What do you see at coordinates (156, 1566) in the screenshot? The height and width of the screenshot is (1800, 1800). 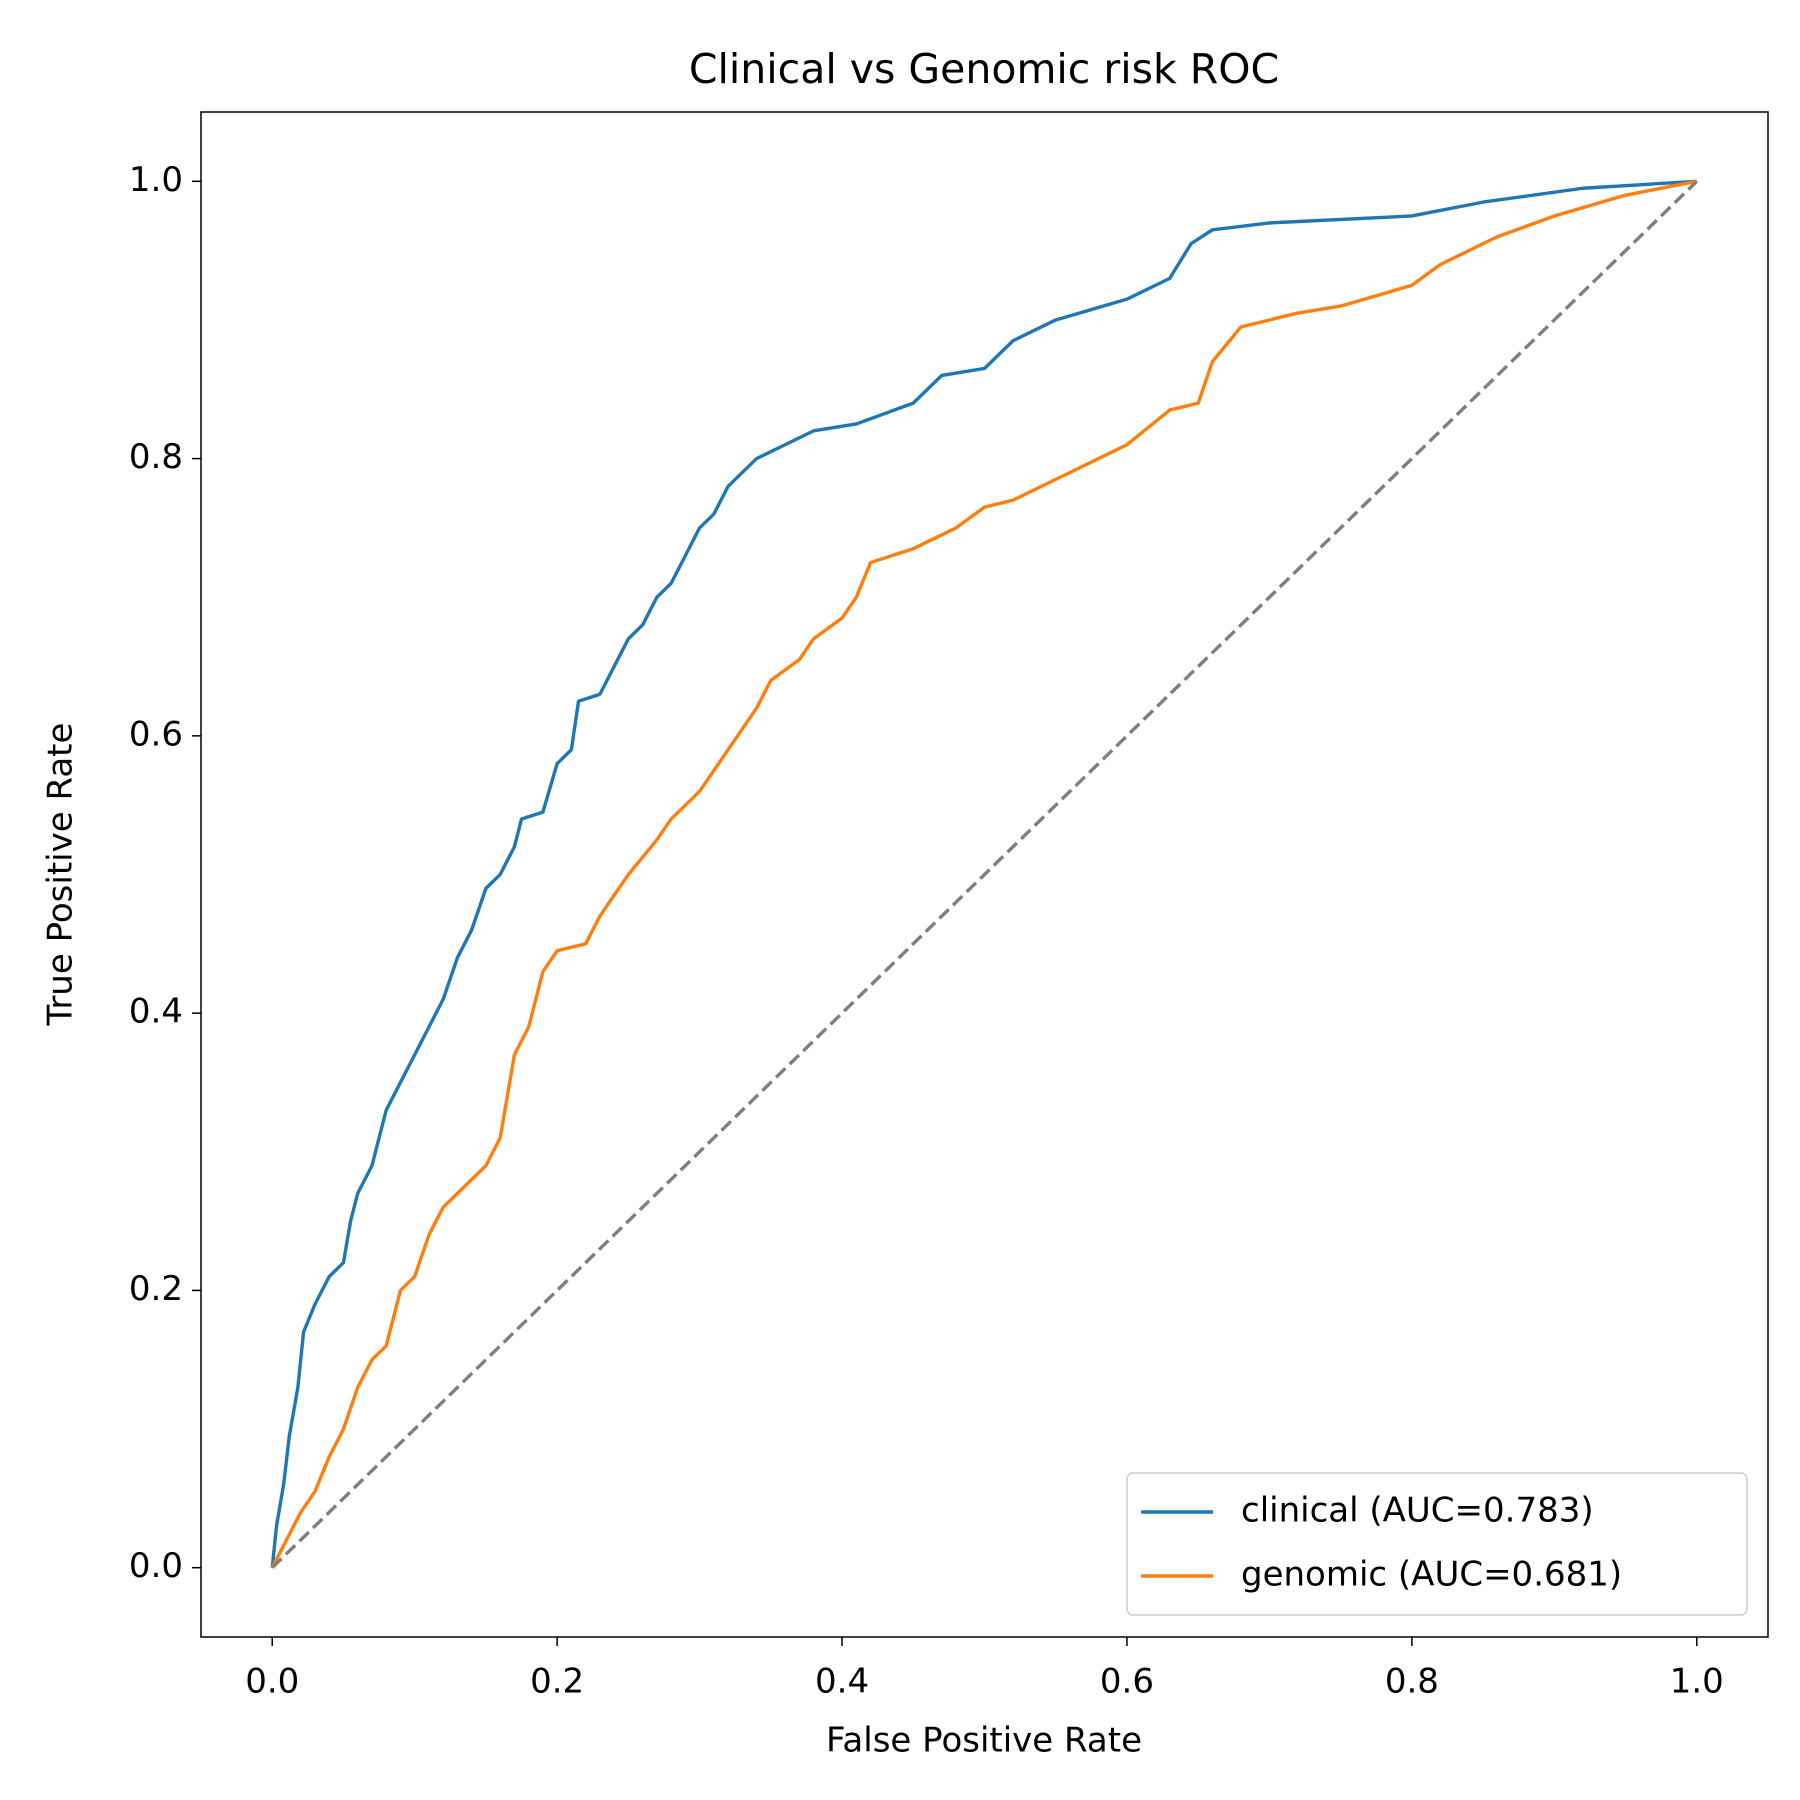 I see `y-tick-label: 0.0` at bounding box center [156, 1566].